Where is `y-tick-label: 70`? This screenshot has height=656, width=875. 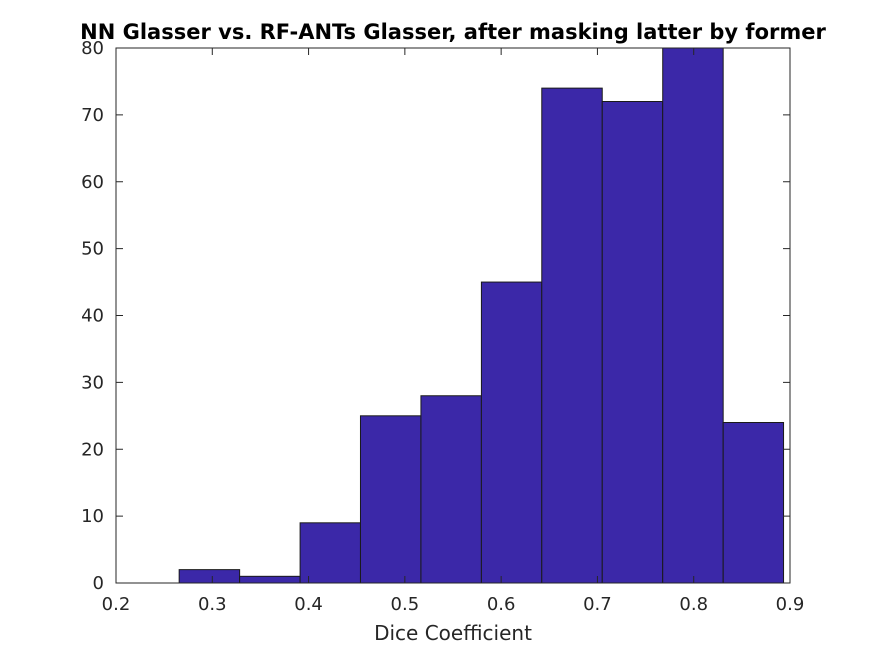
y-tick-label: 70 is located at coordinates (92, 115).